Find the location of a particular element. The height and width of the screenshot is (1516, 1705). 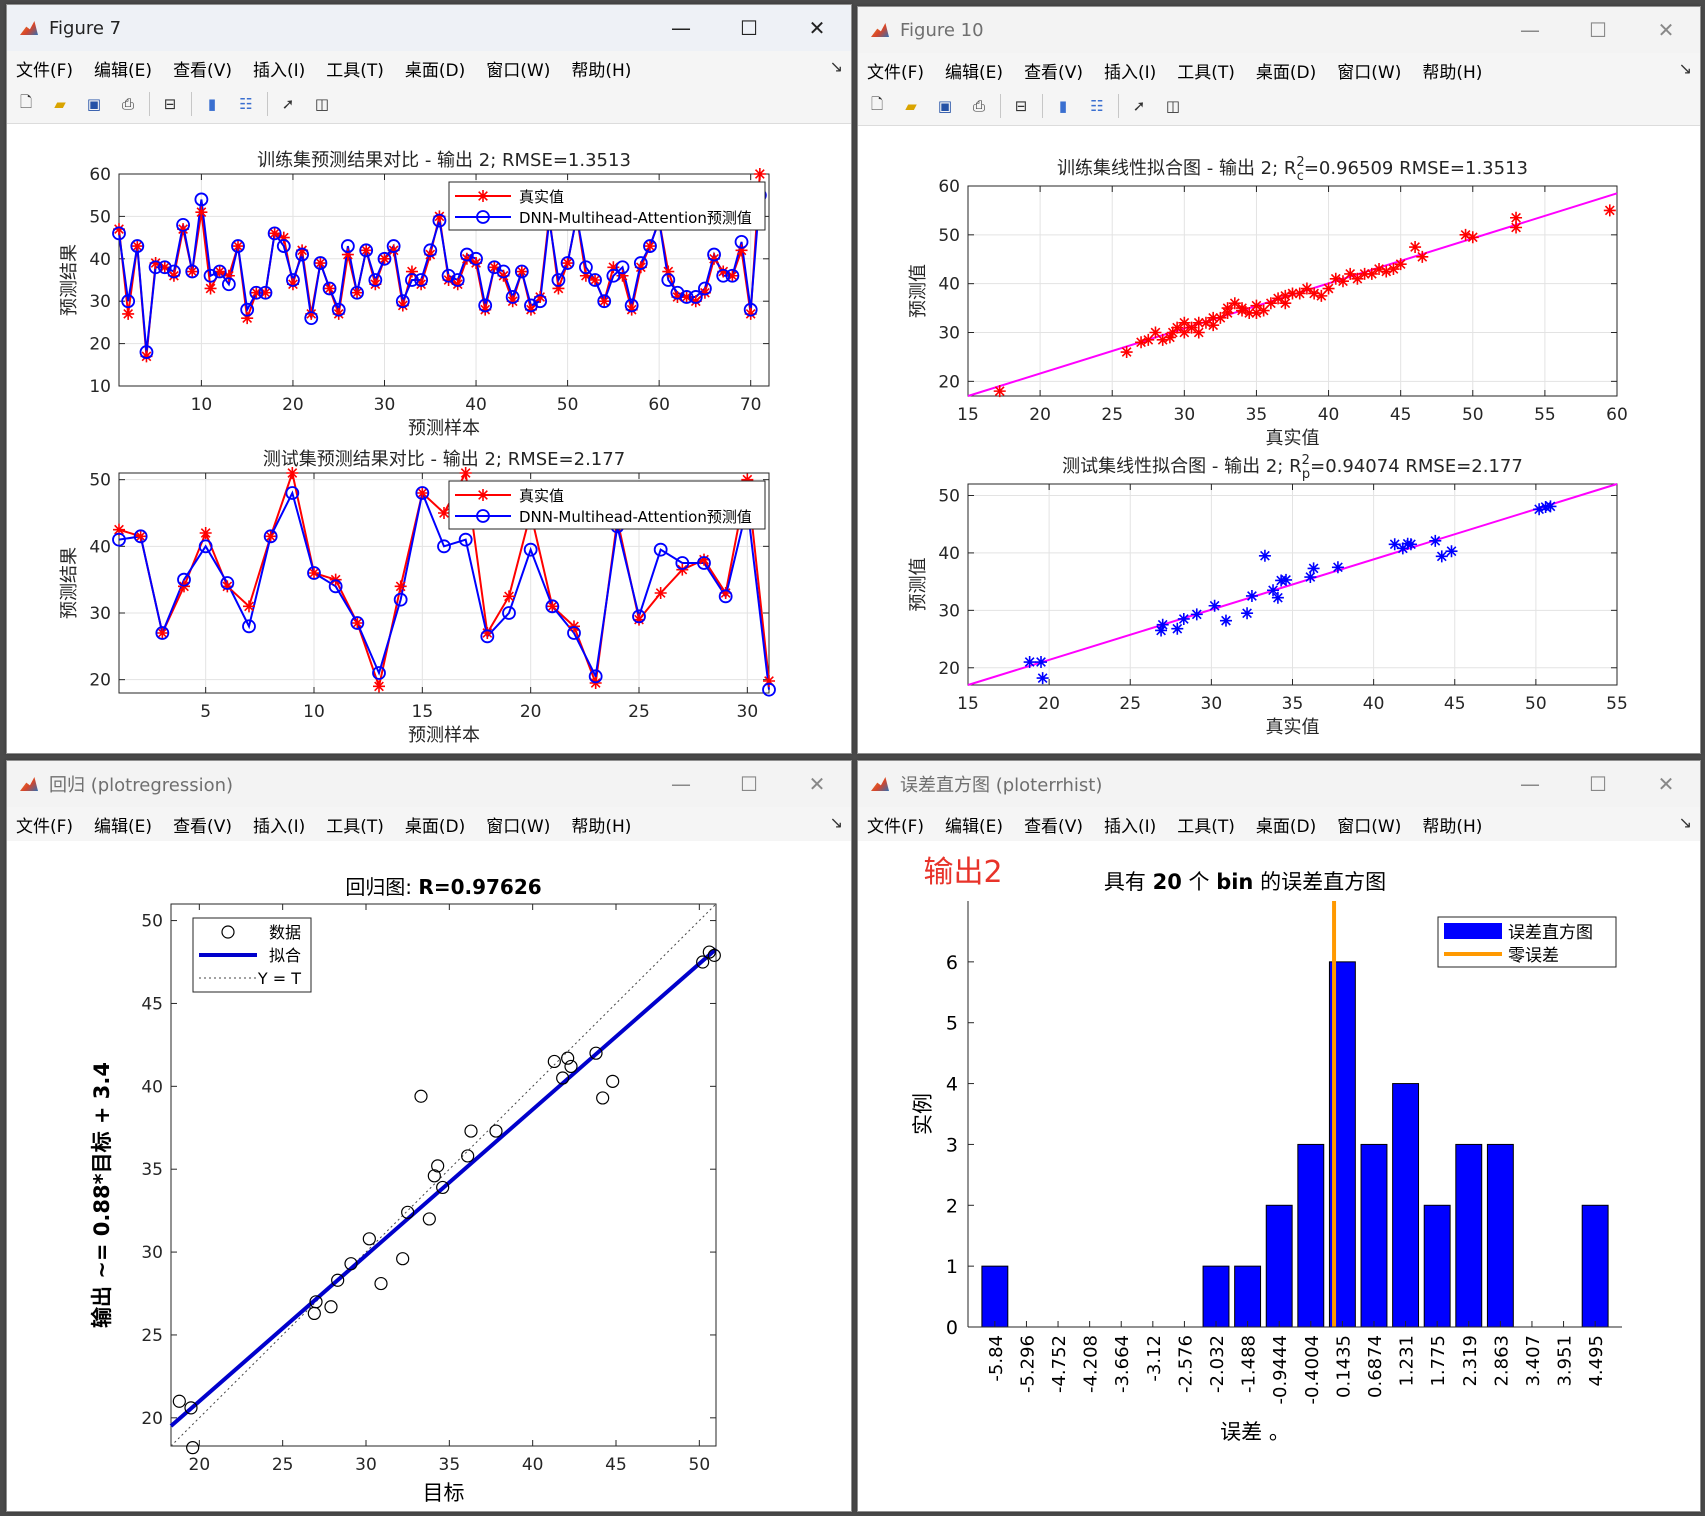

y-tick-label: 40 is located at coordinates (152, 1087).